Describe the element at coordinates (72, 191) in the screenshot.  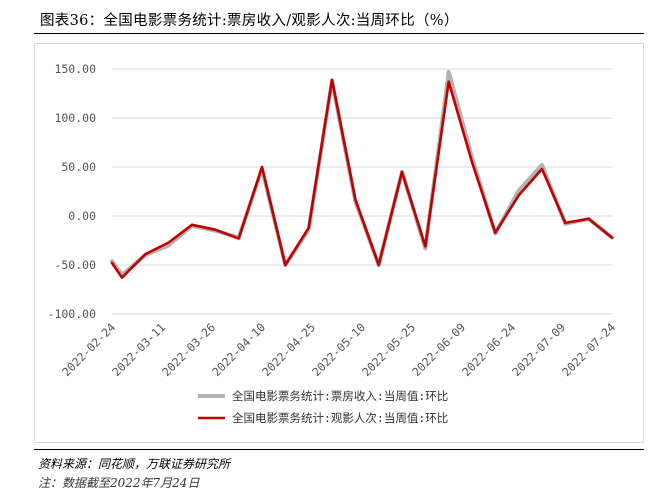
I see `y-axis-ticks: 150.00 100.00 50.00 0.00 -50.00 -100.00` at that location.